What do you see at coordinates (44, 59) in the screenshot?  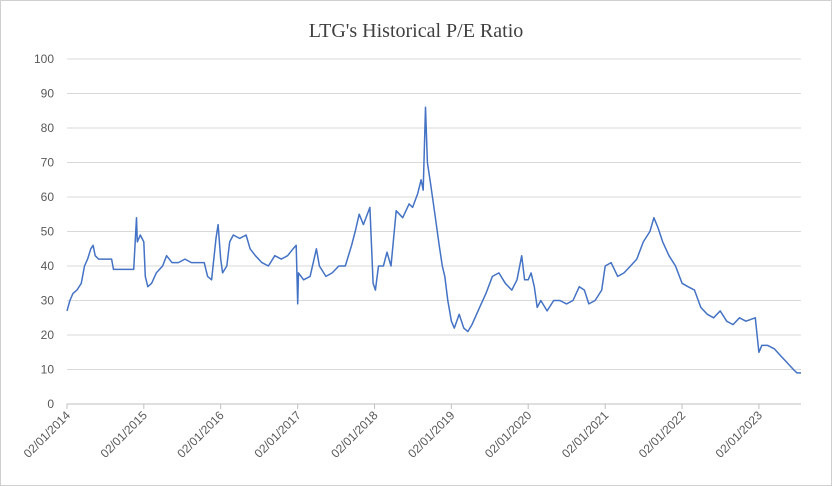 I see `y-tick-label: 100` at bounding box center [44, 59].